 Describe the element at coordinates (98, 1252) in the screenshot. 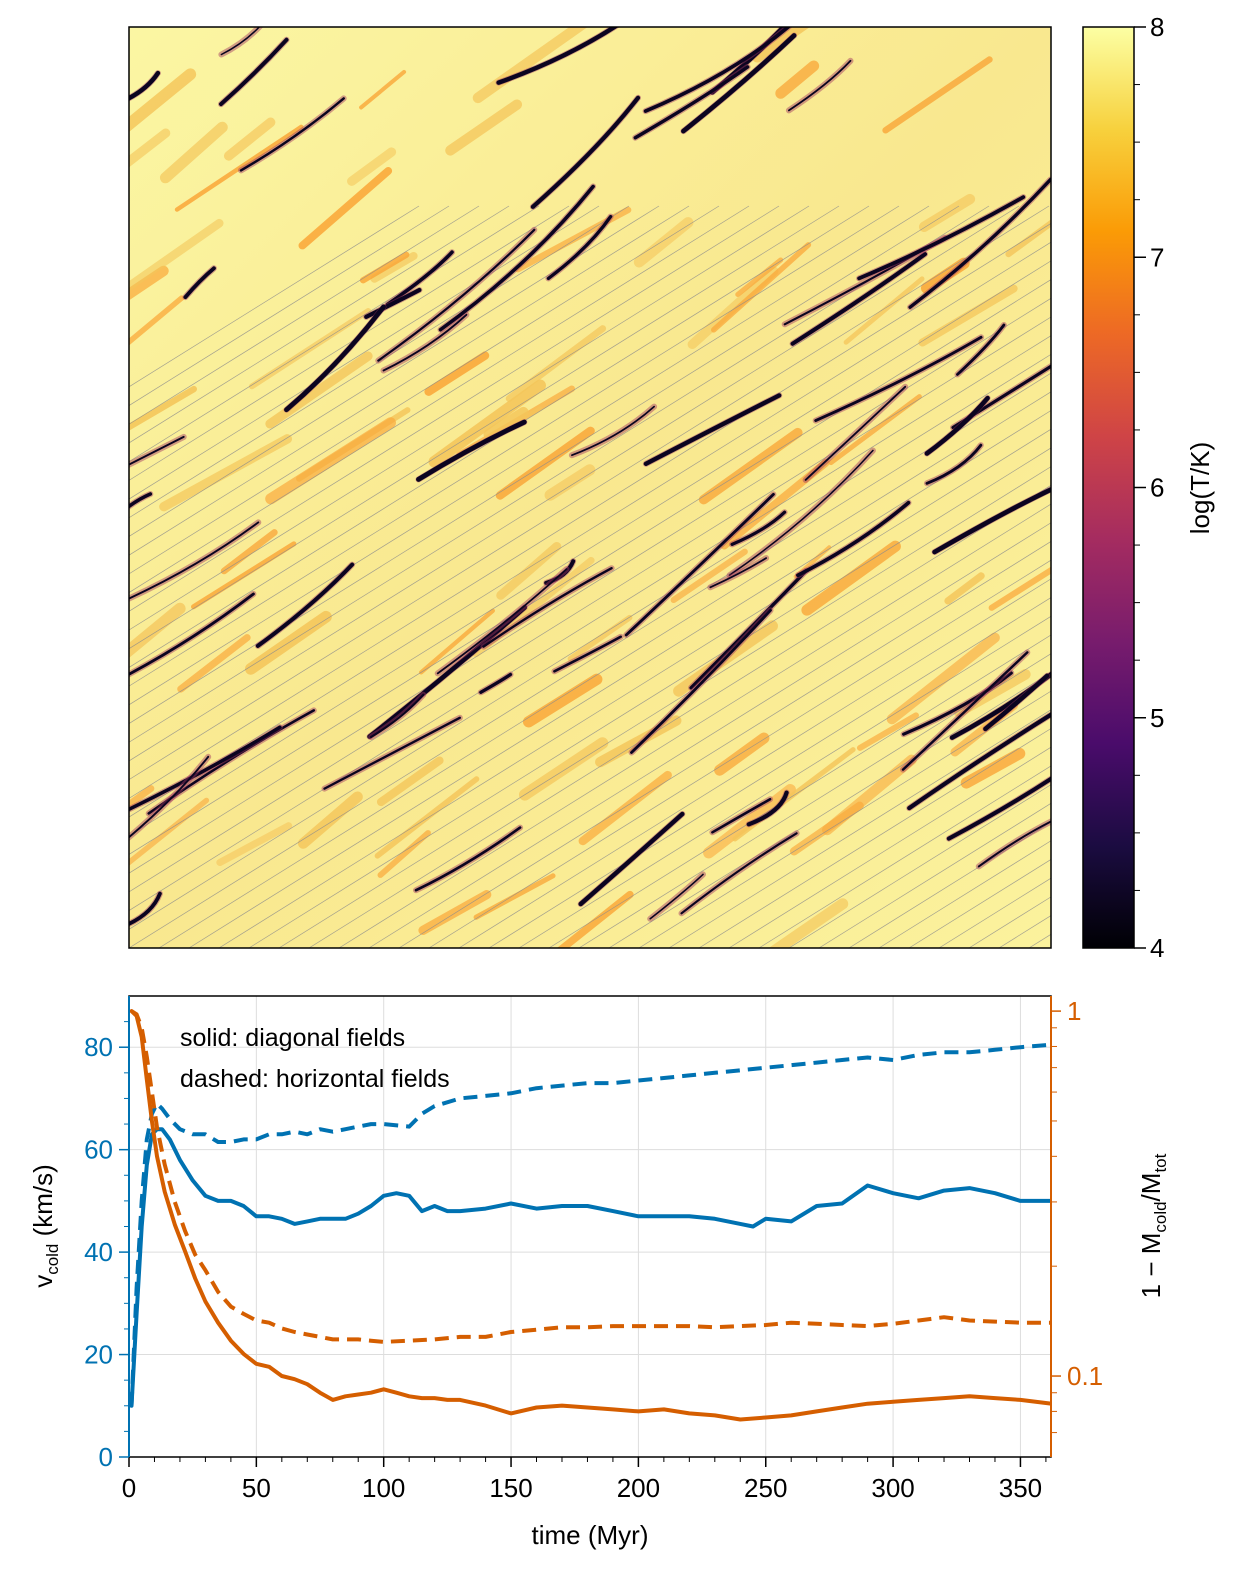

I see `left-tick-label: 40` at that location.